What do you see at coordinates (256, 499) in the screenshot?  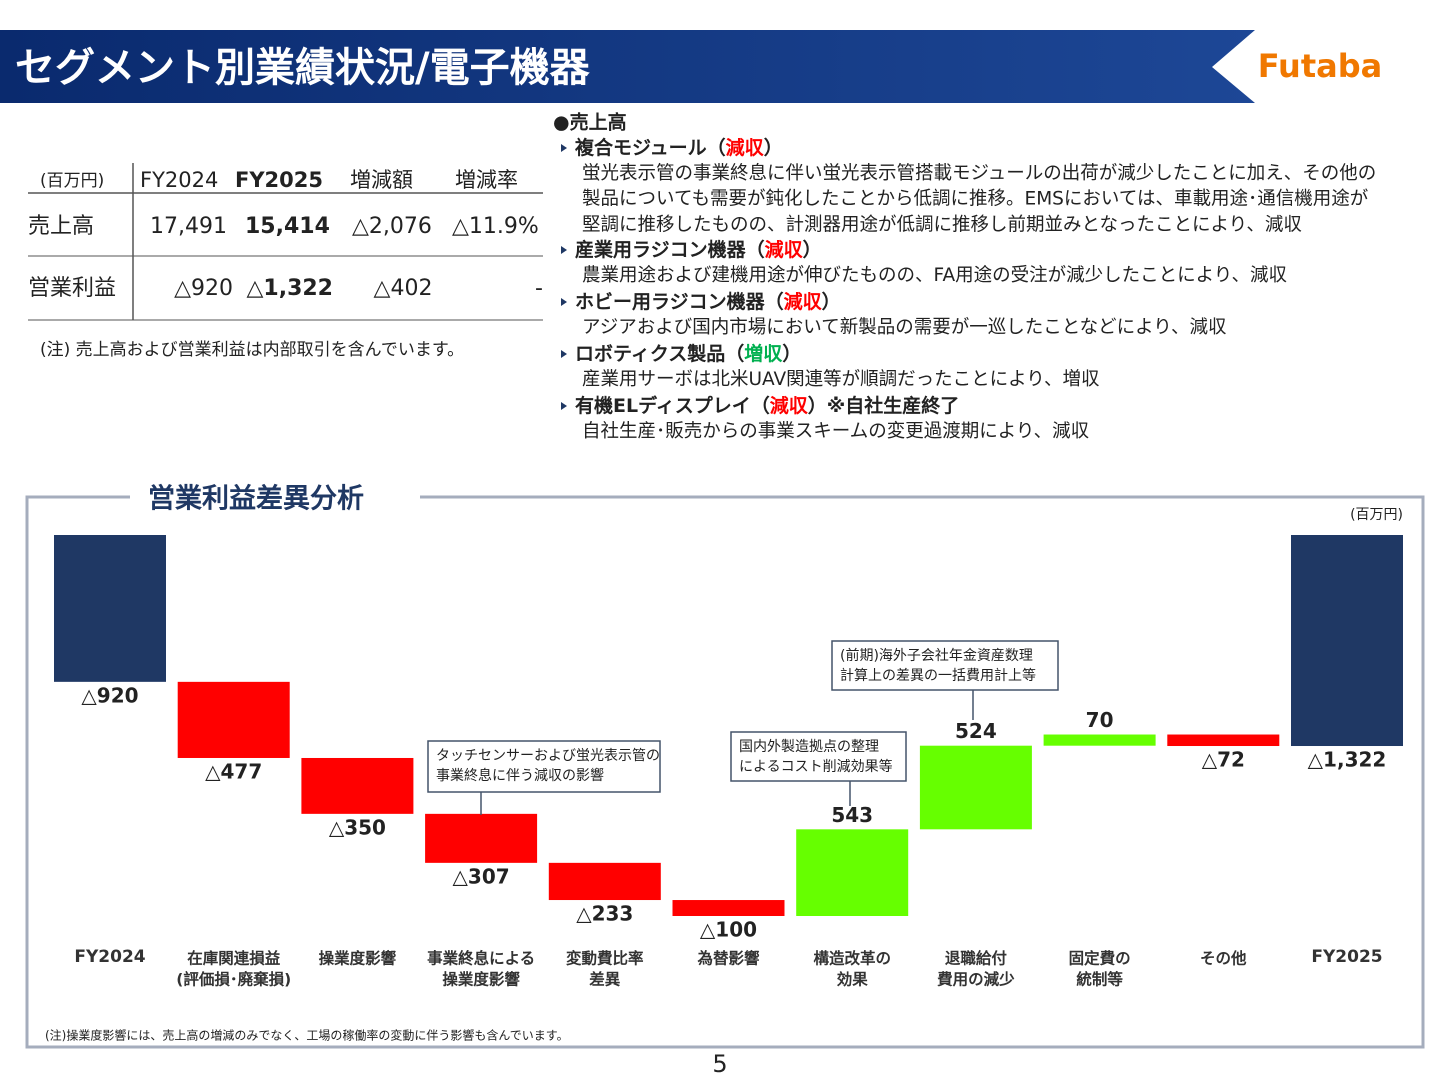 I see `chart-title: 営業利益差異分析` at bounding box center [256, 499].